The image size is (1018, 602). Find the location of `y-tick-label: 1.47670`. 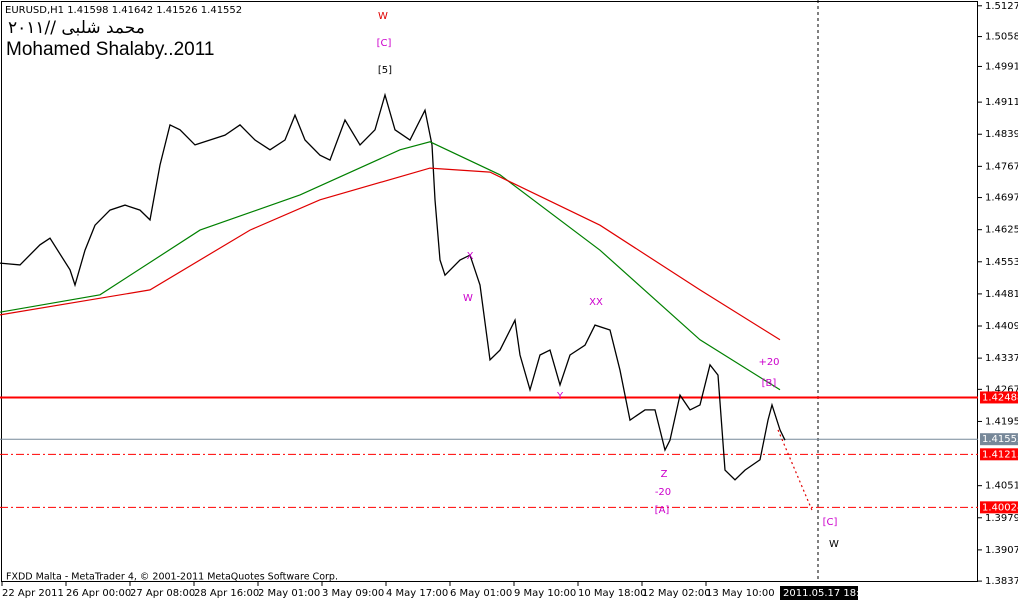

y-tick-label: 1.47670 is located at coordinates (1001, 166).